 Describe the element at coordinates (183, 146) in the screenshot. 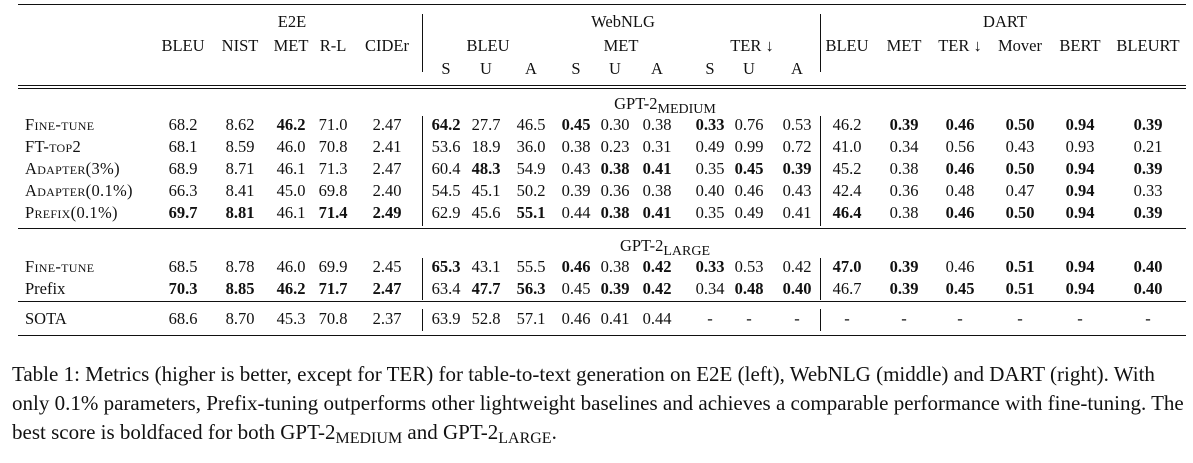

I see `table-cell: 68.1` at that location.